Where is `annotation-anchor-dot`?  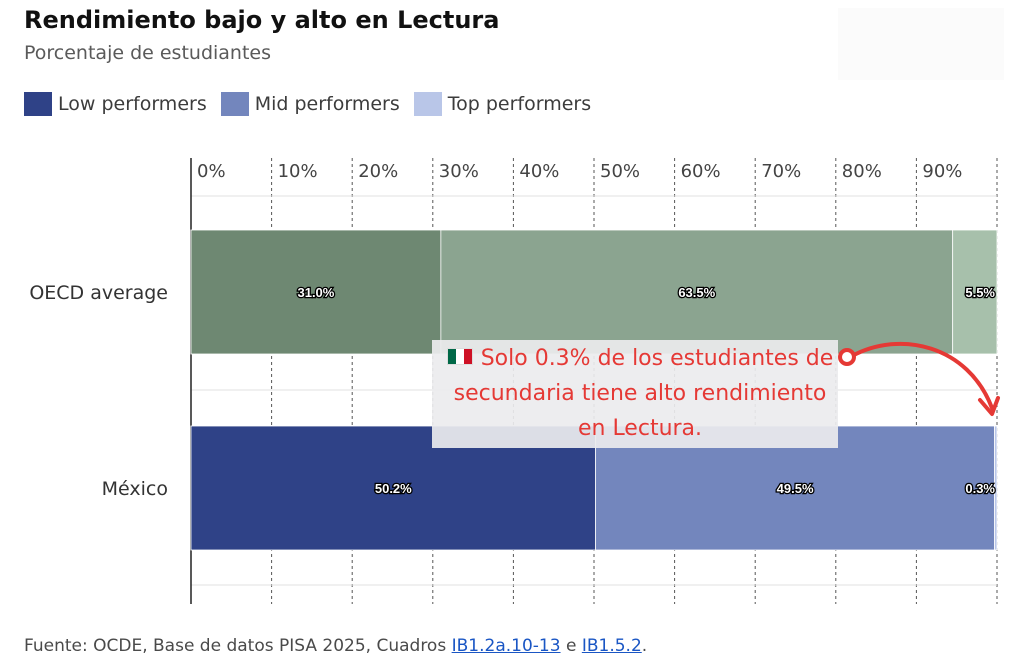
annotation-anchor-dot is located at coordinates (847, 357).